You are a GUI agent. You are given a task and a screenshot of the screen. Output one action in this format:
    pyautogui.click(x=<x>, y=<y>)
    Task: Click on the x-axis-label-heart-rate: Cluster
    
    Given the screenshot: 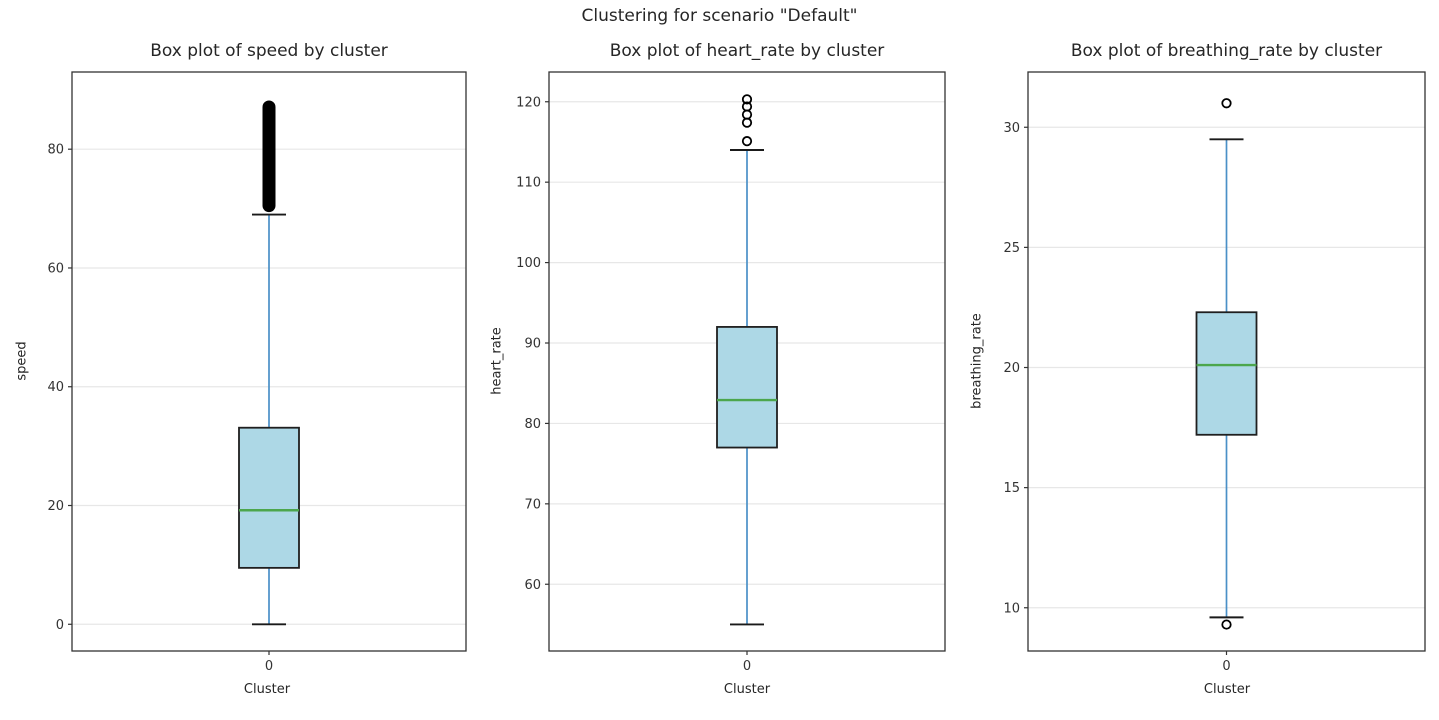 What is the action you would take?
    pyautogui.click(x=747, y=689)
    